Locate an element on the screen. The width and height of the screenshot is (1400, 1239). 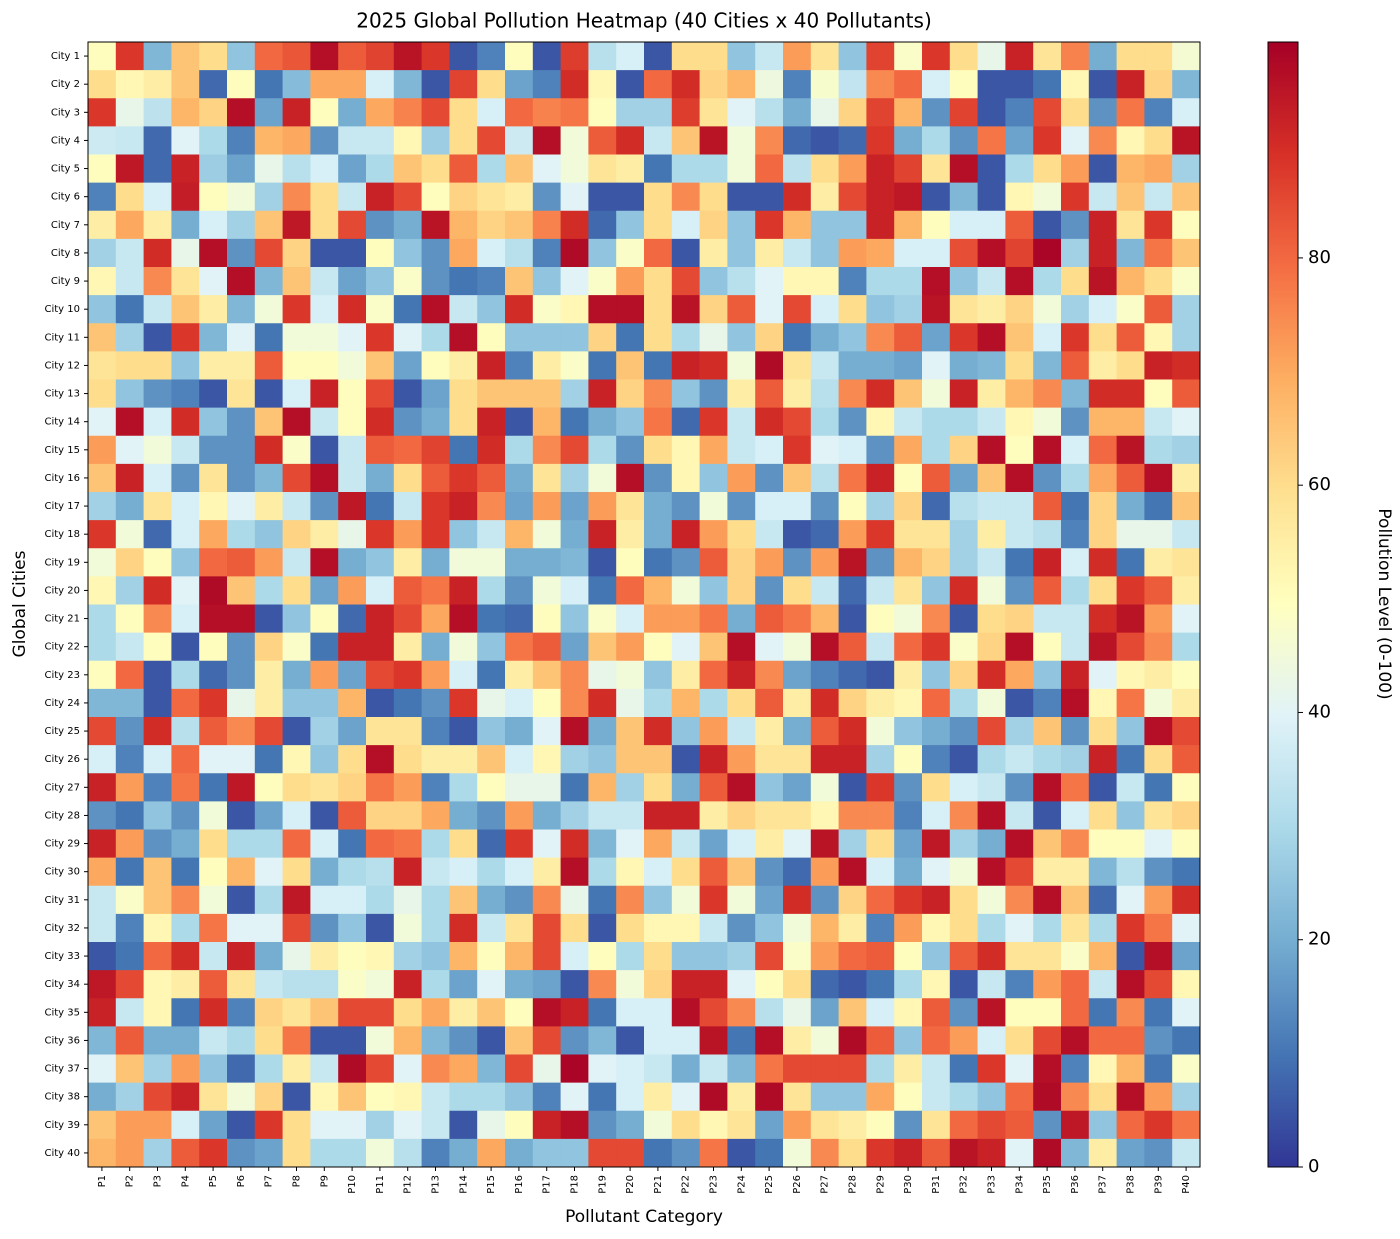
colorbar is located at coordinates (1283, 604).